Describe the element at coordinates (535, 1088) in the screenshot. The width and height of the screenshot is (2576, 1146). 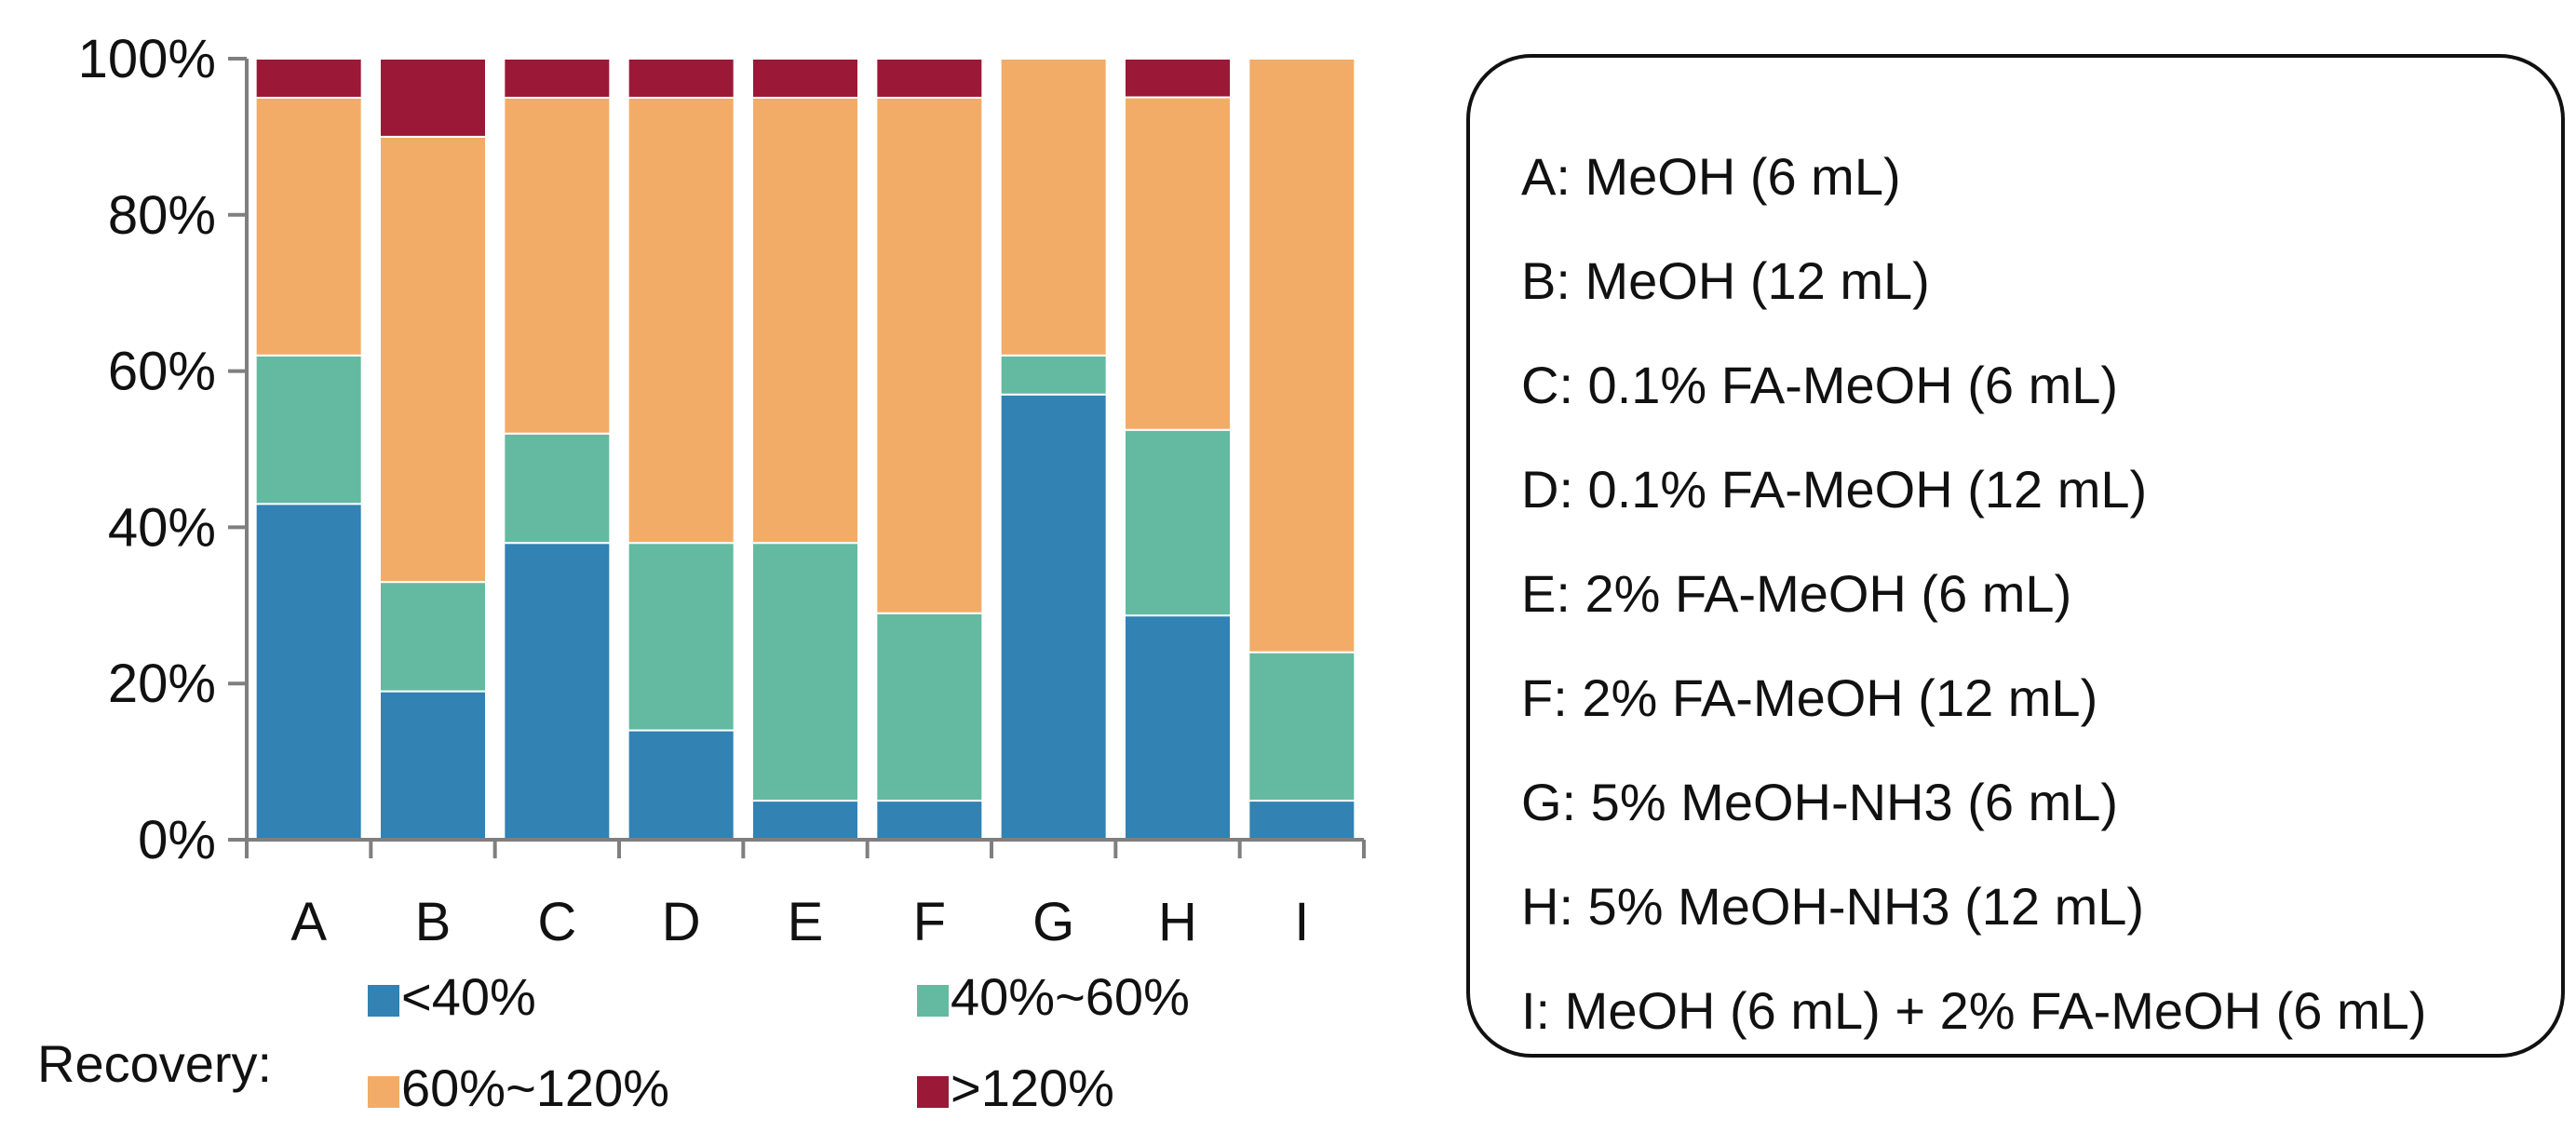
I see `legend-label-2: 60%~120%` at that location.